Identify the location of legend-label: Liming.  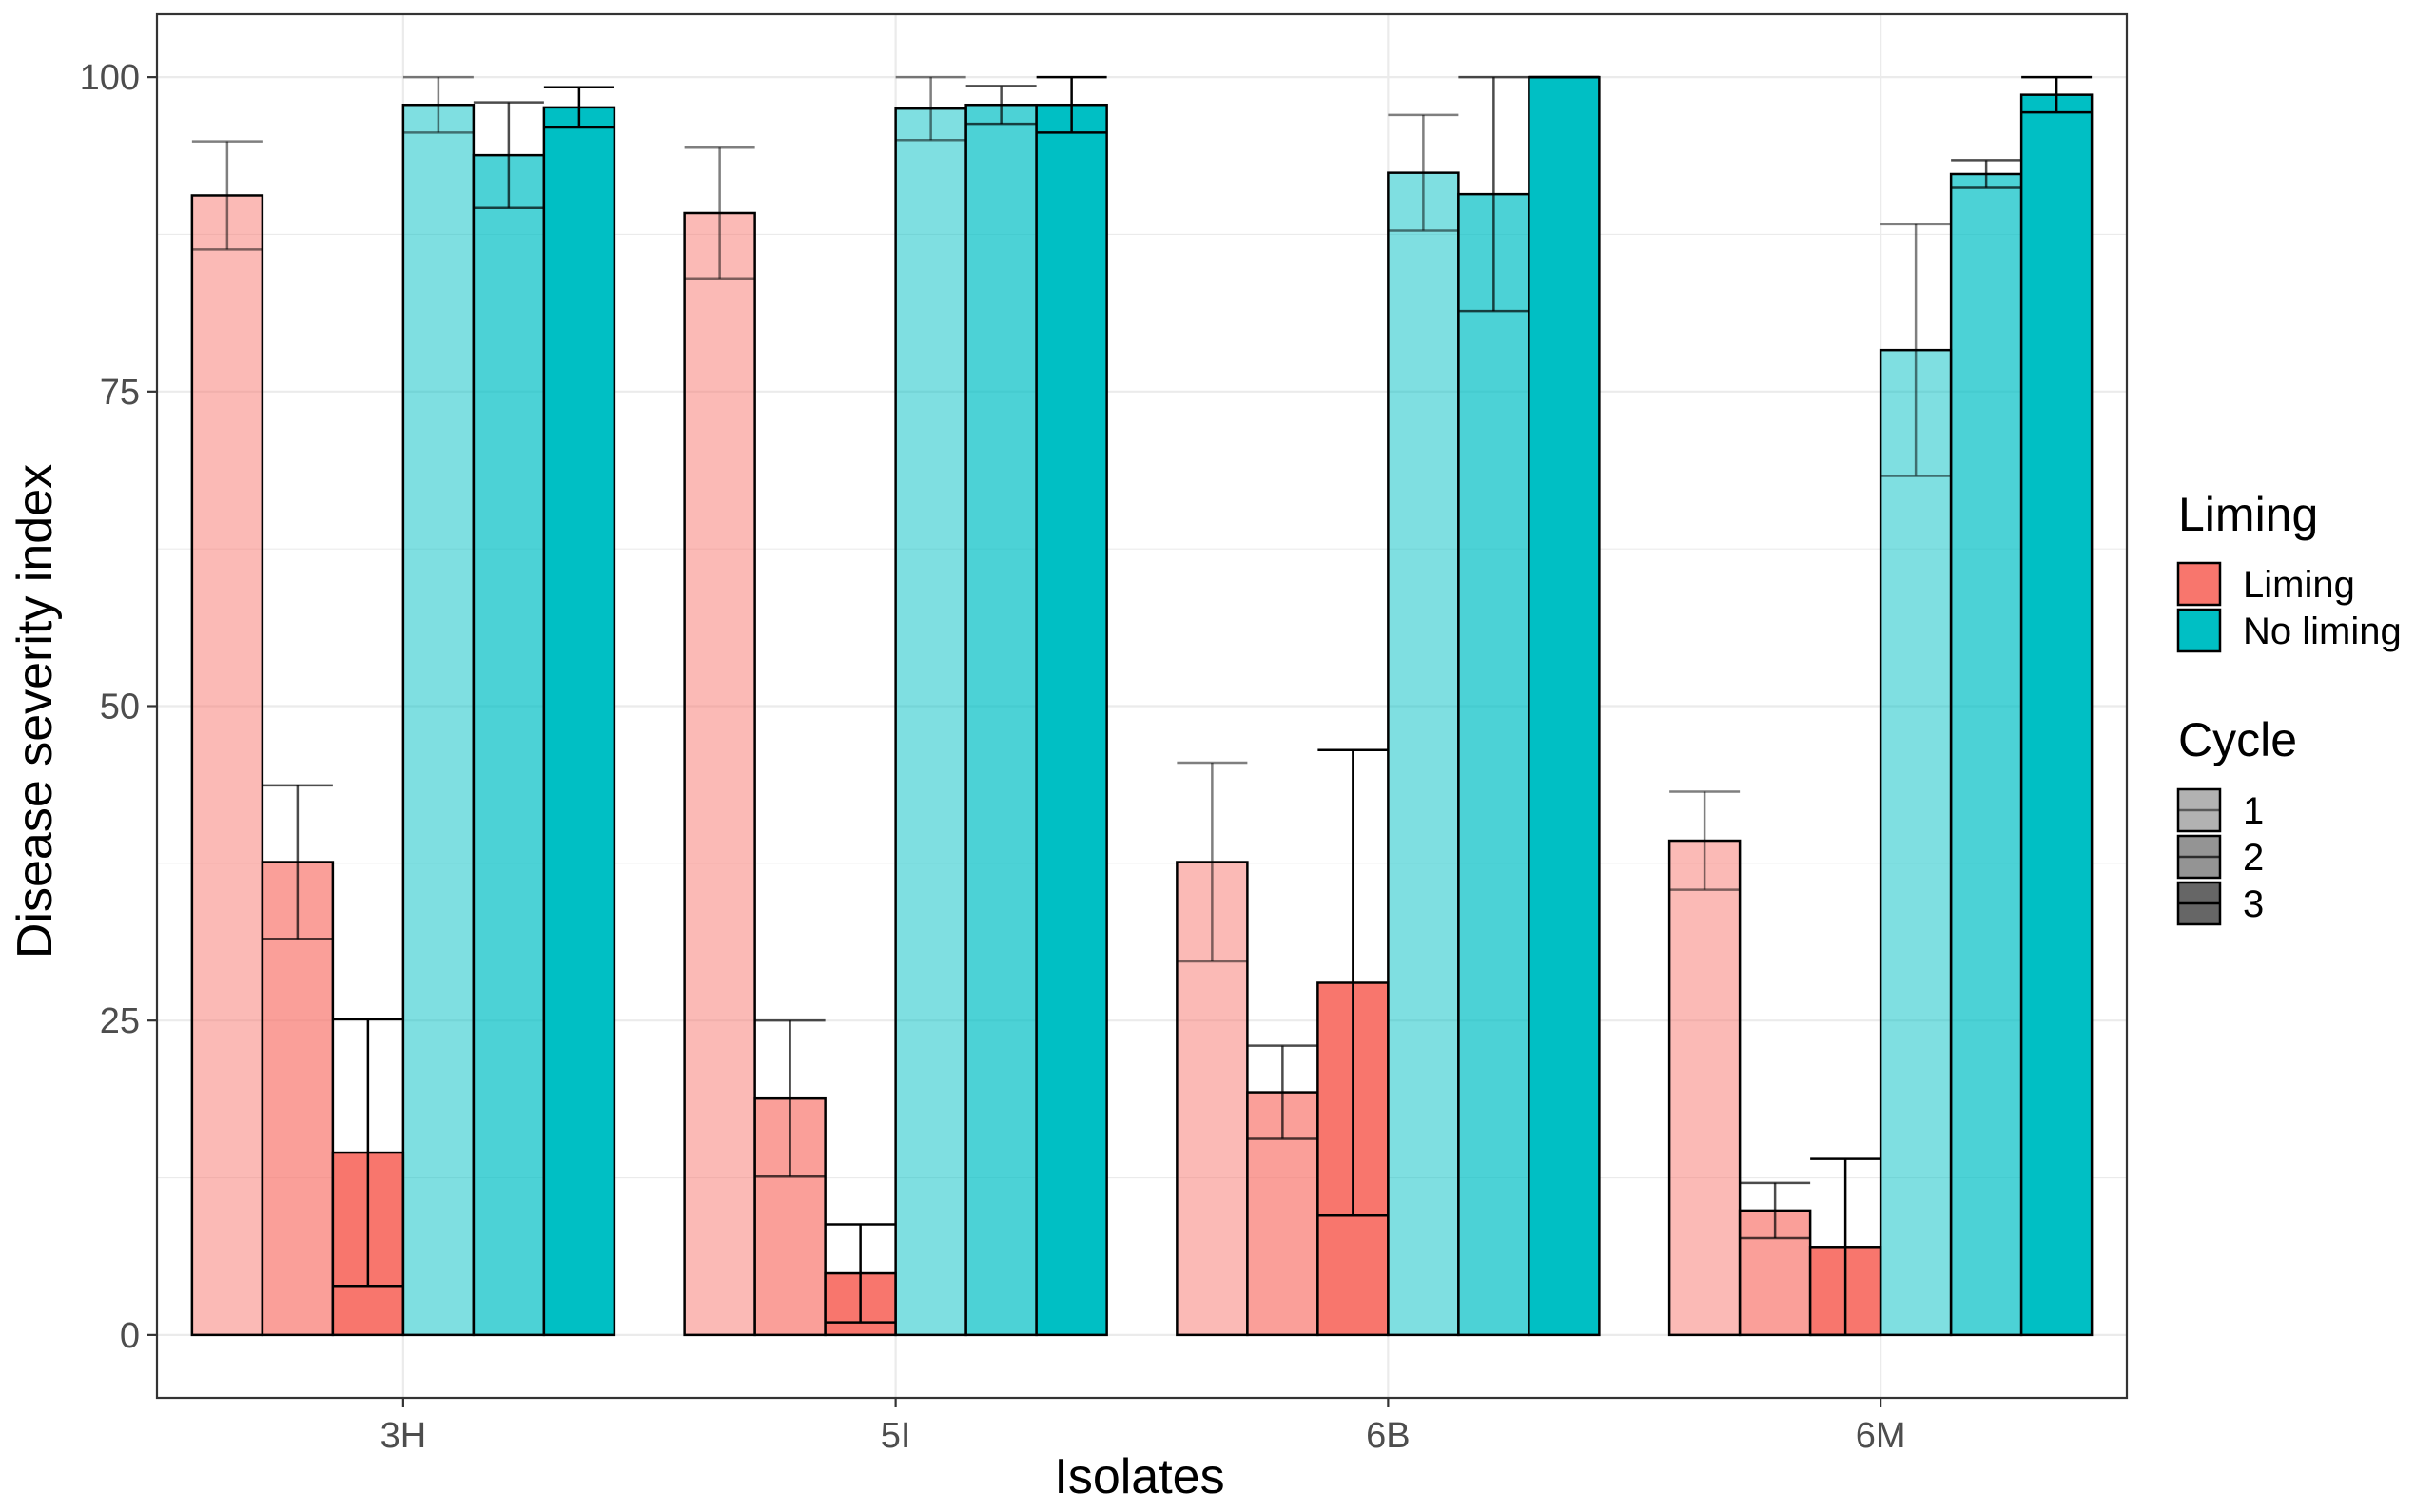
(2299, 585).